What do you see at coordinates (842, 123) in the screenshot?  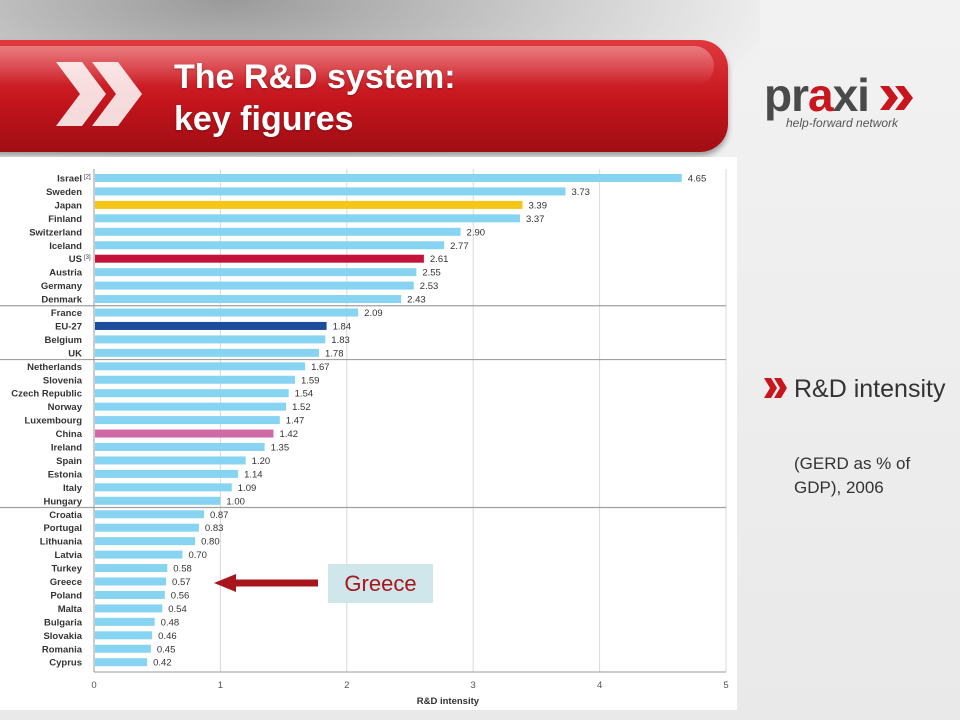 I see `logo-tagline: help-forward network` at bounding box center [842, 123].